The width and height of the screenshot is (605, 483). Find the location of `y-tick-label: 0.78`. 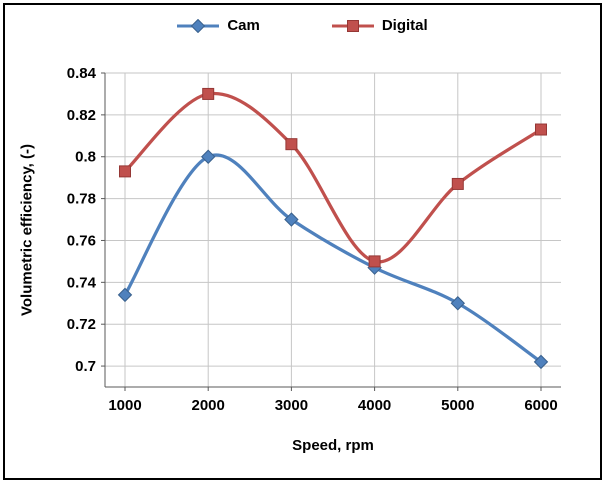

y-tick-label: 0.78 is located at coordinates (81, 199).